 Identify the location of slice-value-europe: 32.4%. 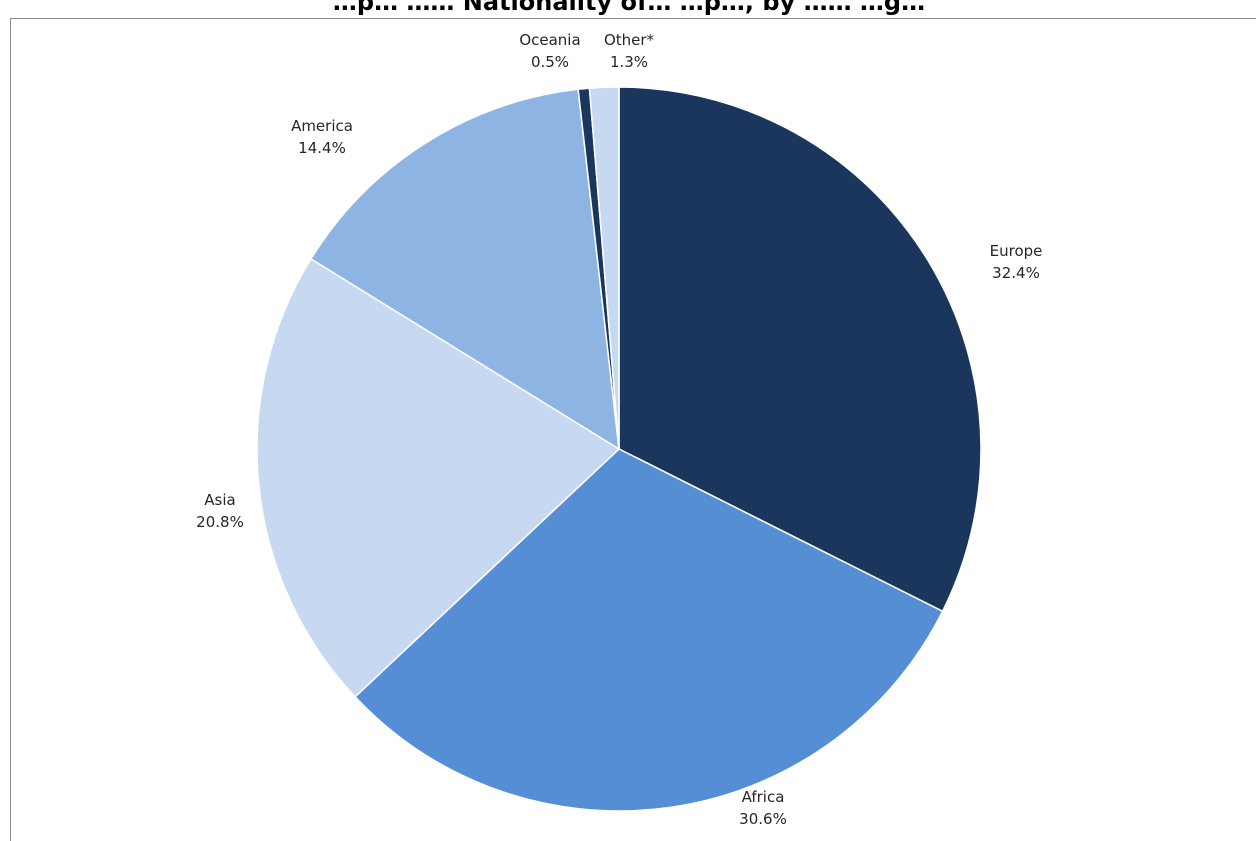
(1016, 273).